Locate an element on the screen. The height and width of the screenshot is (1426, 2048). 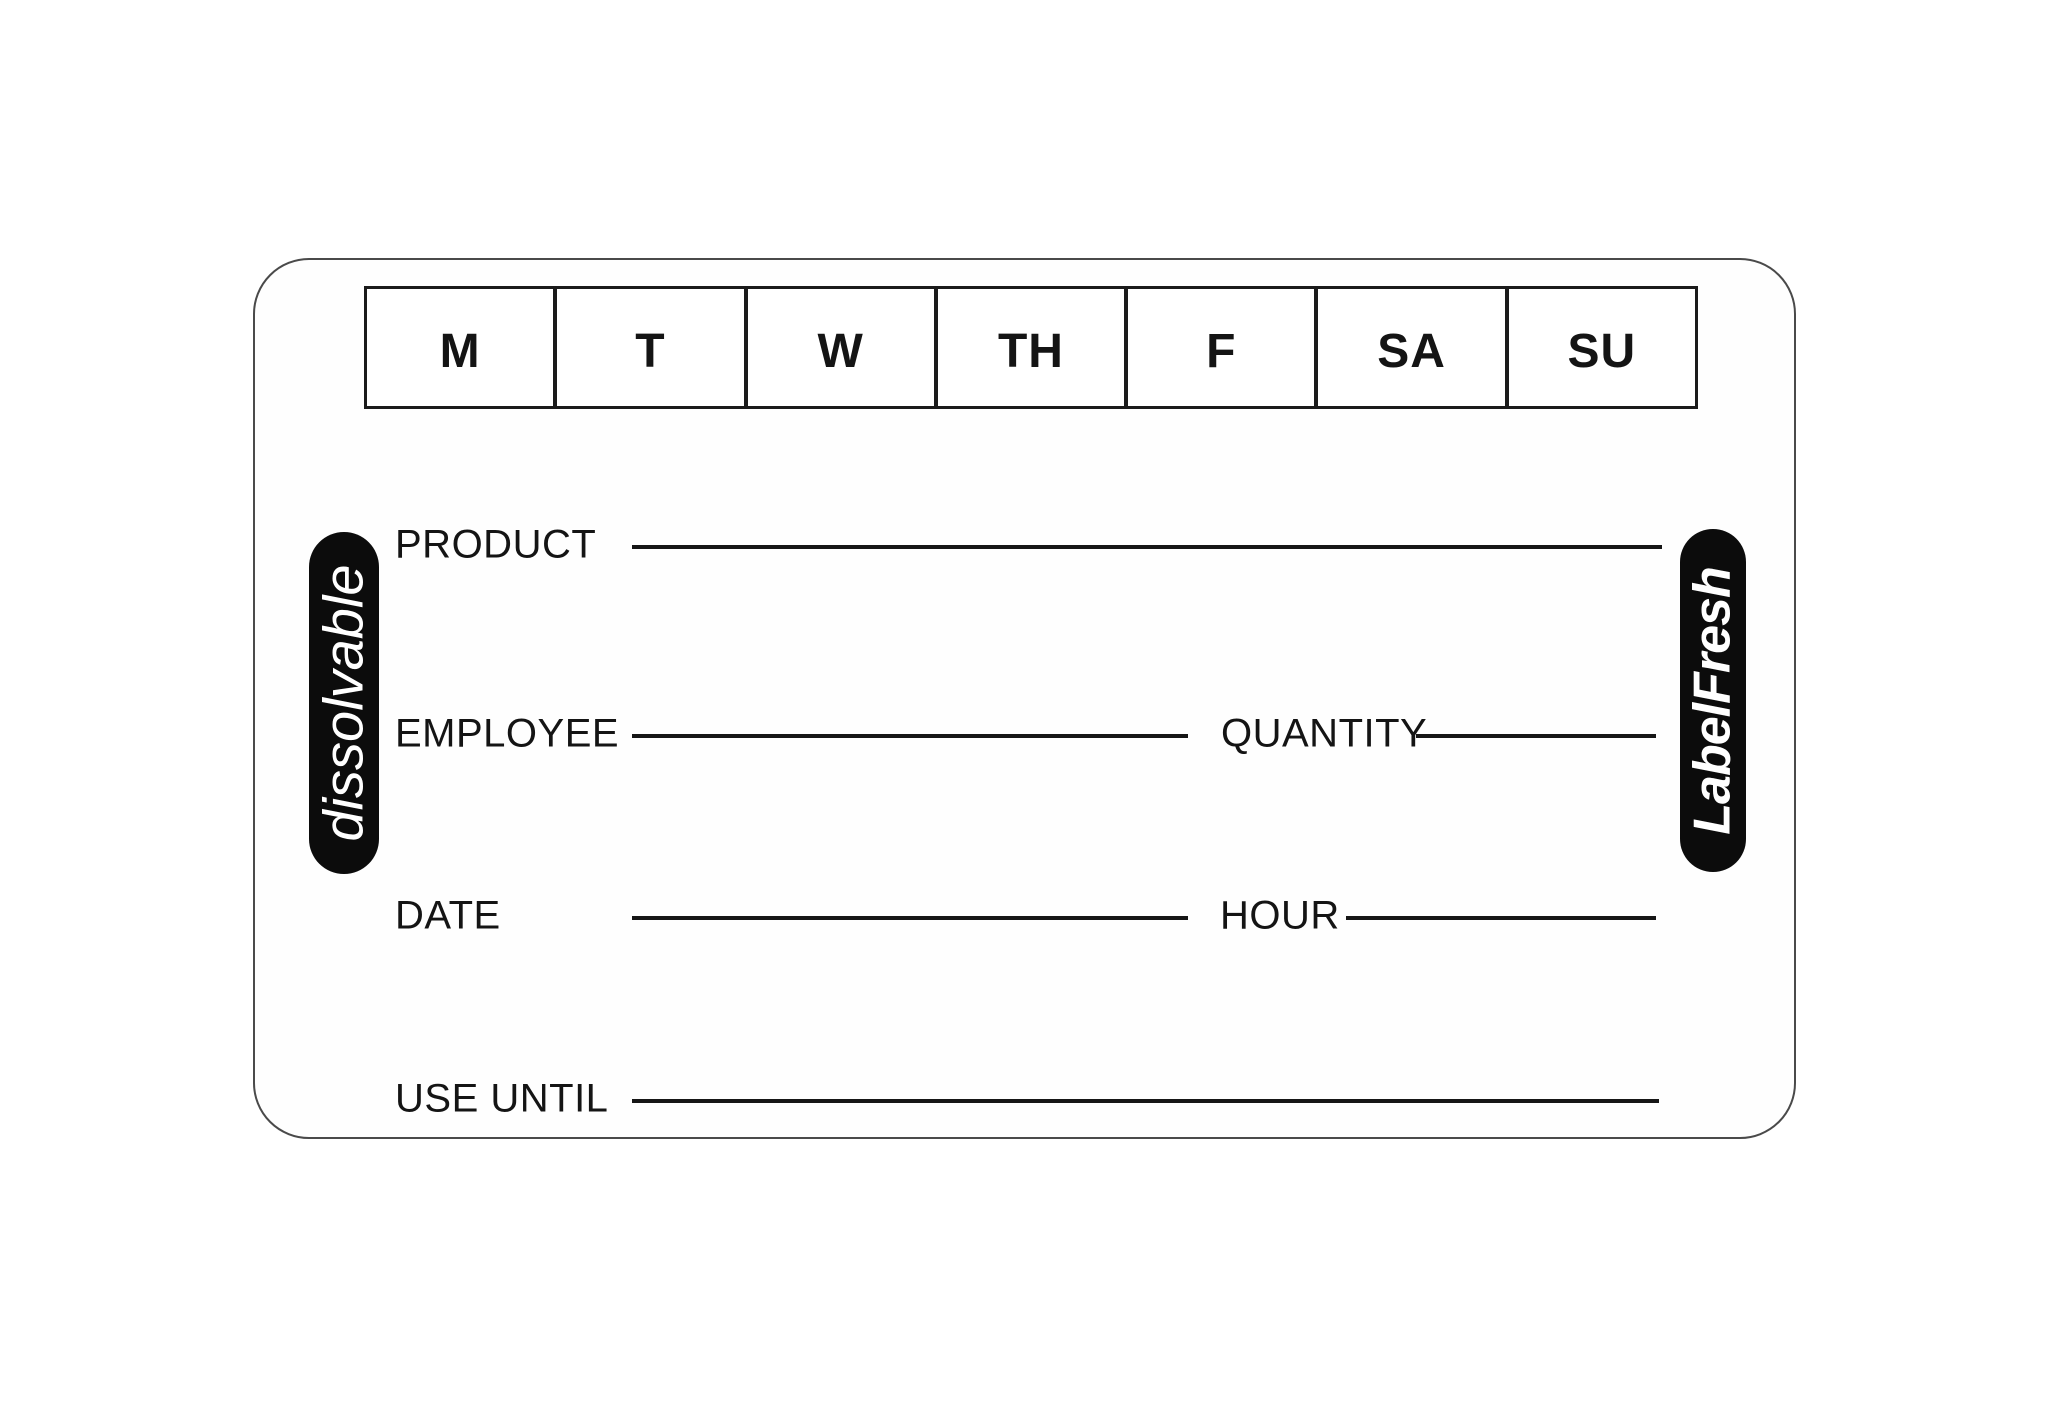
labelfresh-brand-badge: LabelFresh is located at coordinates (1713, 700).